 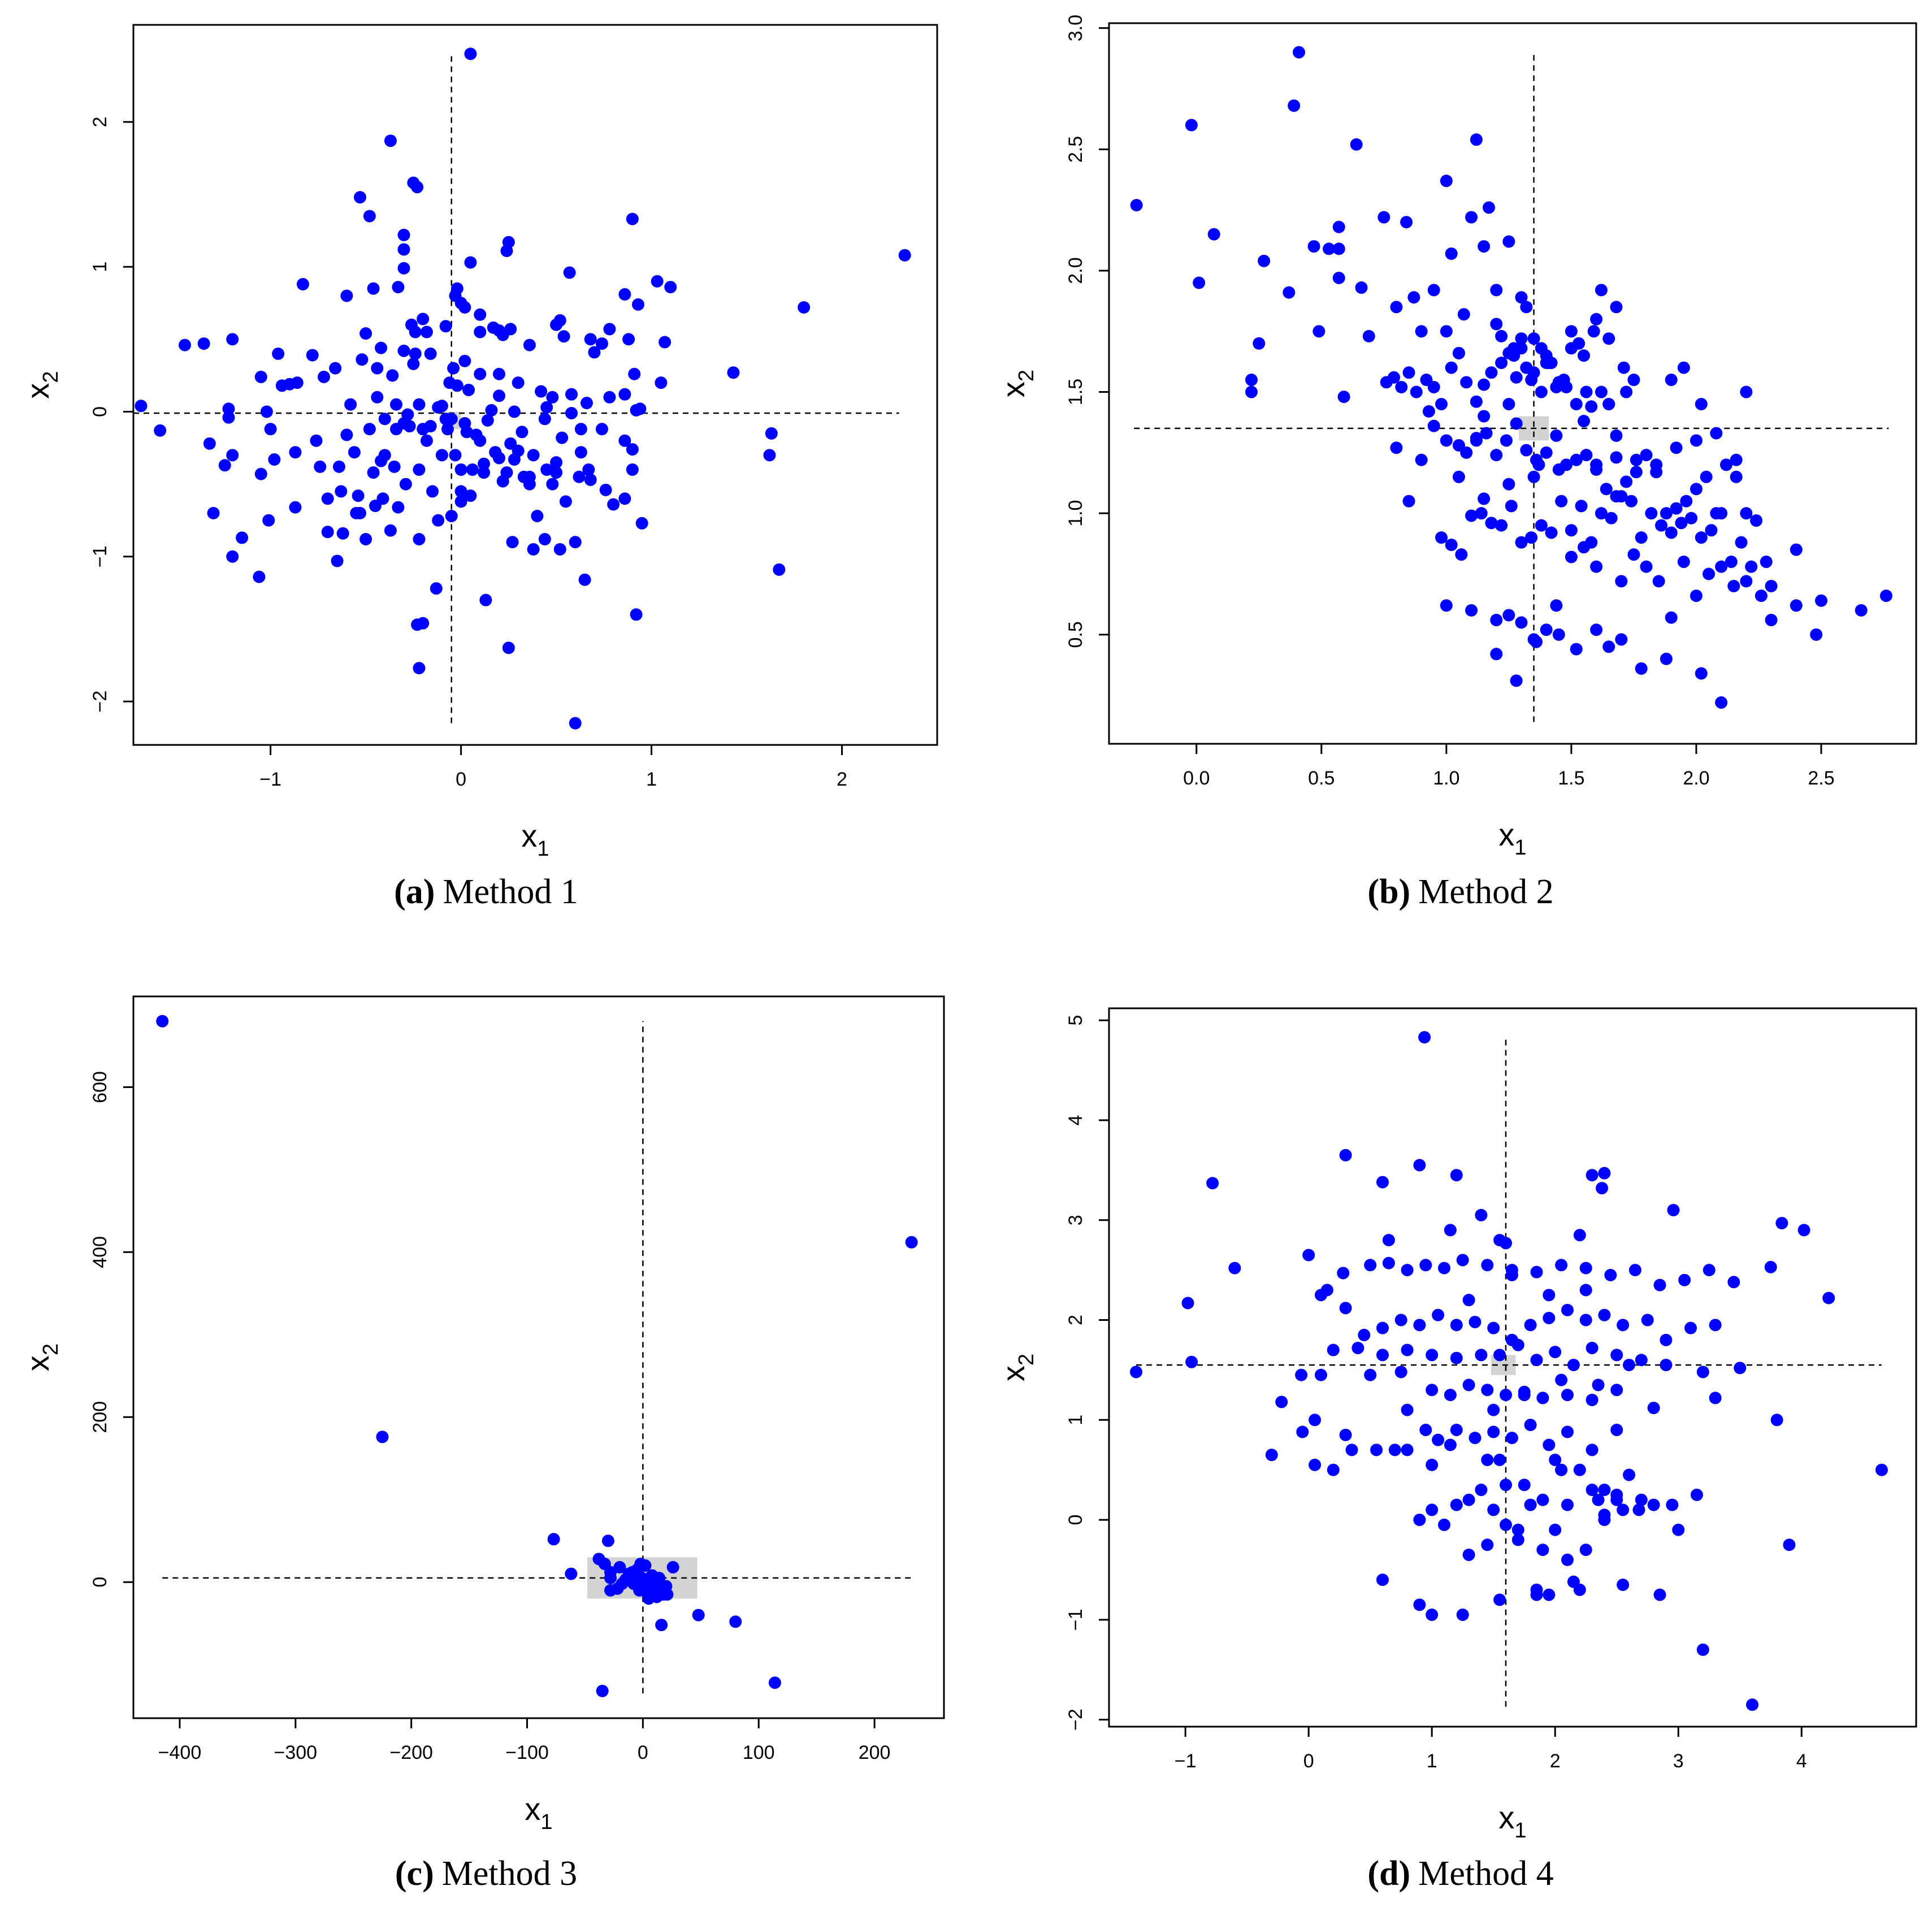 I want to click on x-tick-label: −400, so click(x=180, y=1752).